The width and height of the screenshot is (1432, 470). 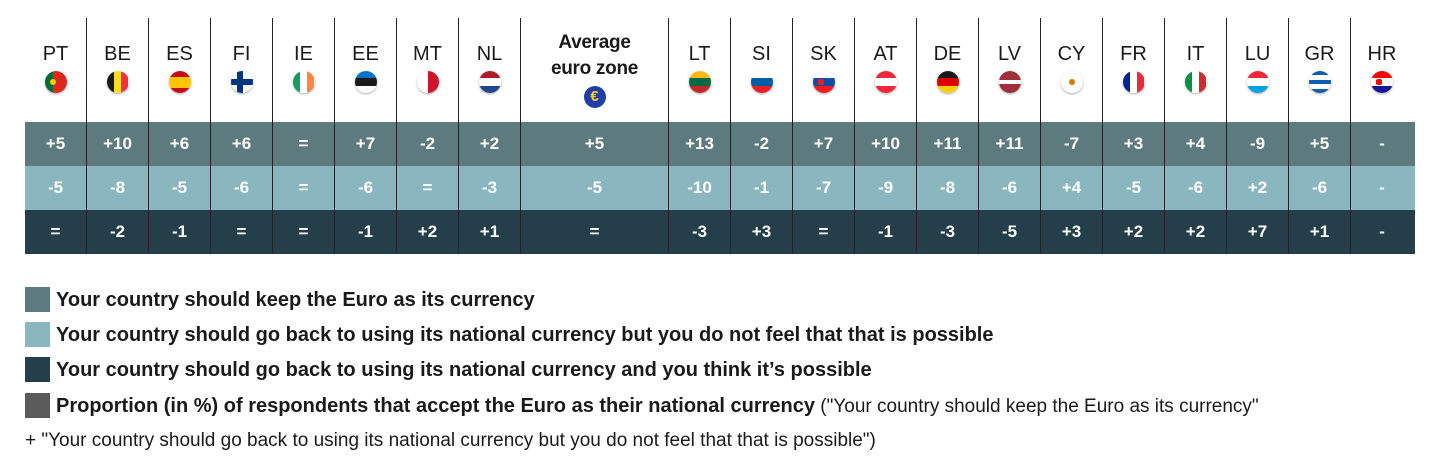 I want to click on column-header: FR, so click(x=1134, y=70).